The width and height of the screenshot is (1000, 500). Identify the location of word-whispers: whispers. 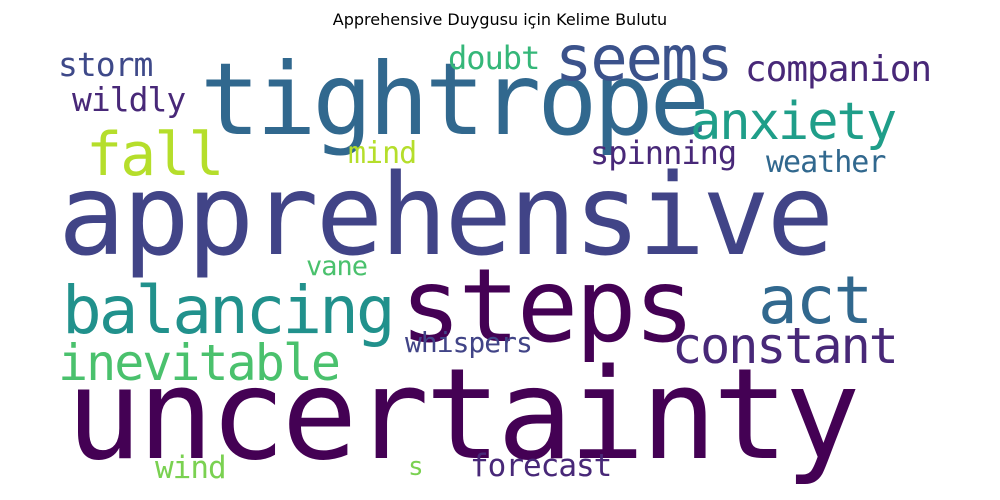
(469, 342).